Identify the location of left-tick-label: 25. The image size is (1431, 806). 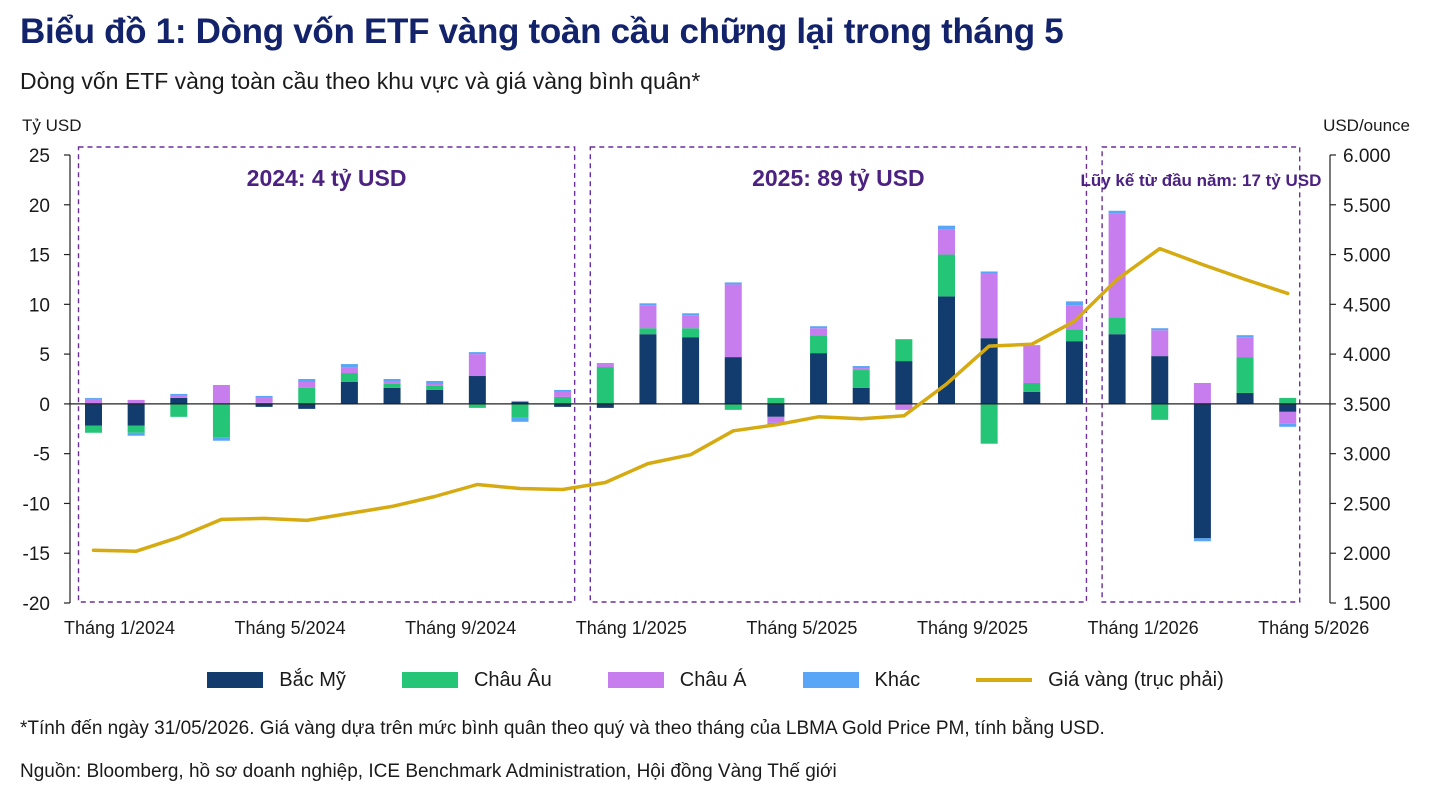
(39, 156).